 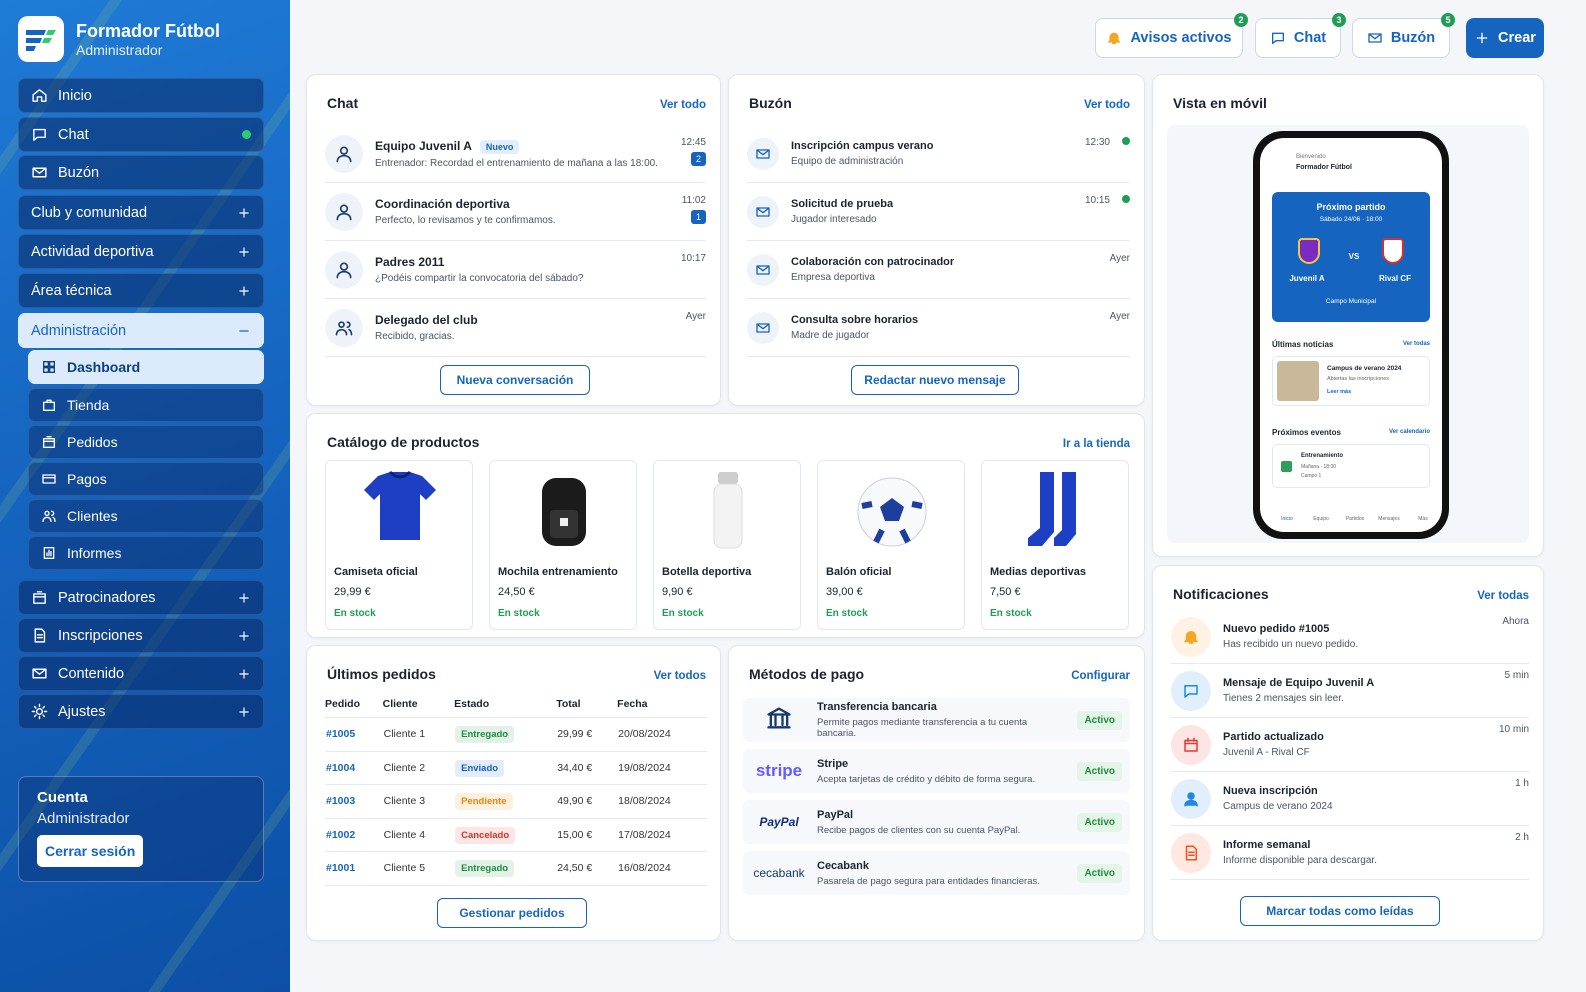 What do you see at coordinates (515, 380) in the screenshot?
I see `new-conversation-button: Nueva conversación` at bounding box center [515, 380].